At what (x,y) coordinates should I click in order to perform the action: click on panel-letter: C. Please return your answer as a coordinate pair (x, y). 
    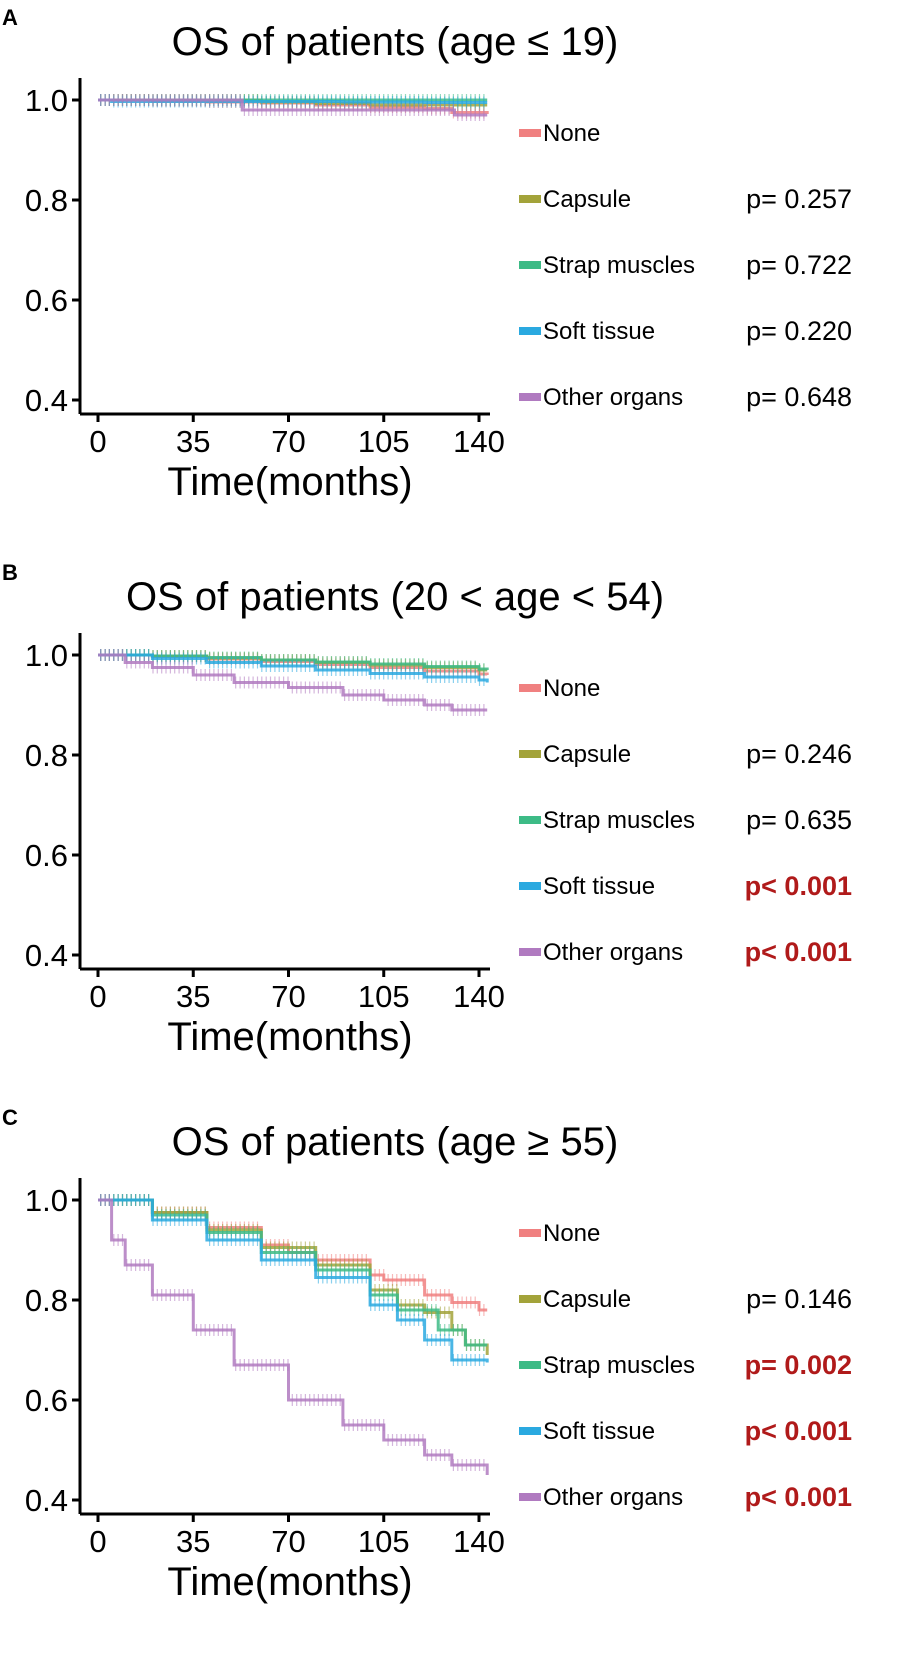
    Looking at the image, I should click on (10, 1117).